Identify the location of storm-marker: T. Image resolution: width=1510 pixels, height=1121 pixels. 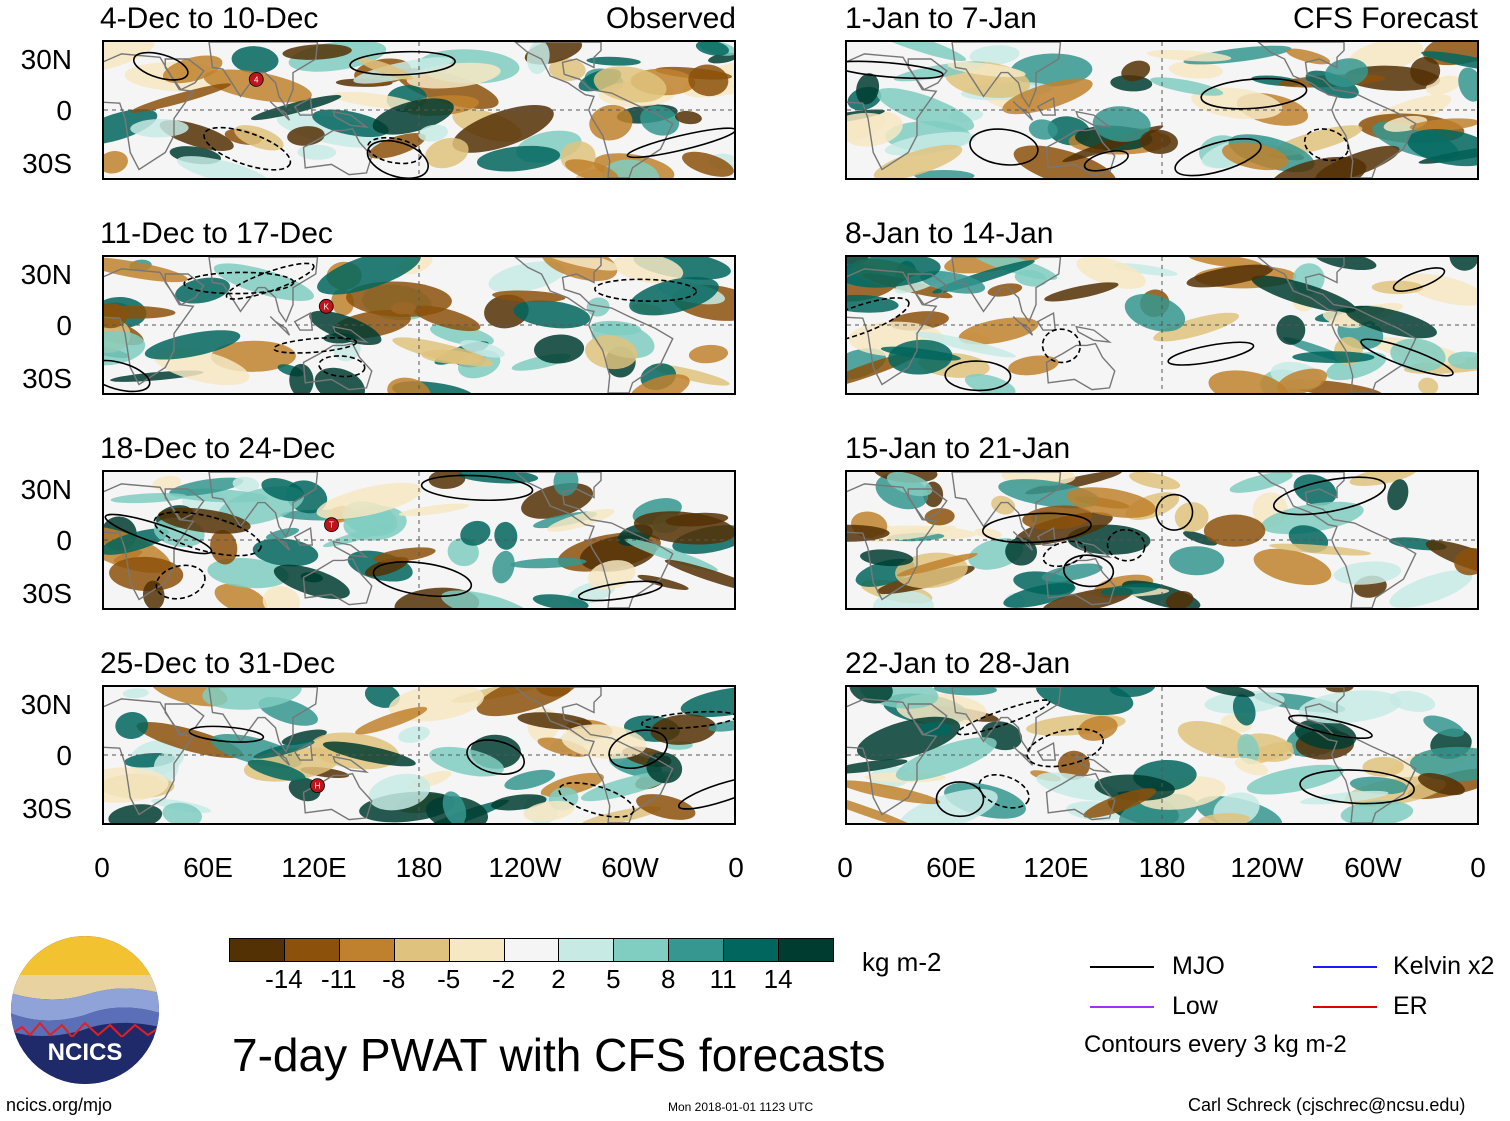
(331, 525).